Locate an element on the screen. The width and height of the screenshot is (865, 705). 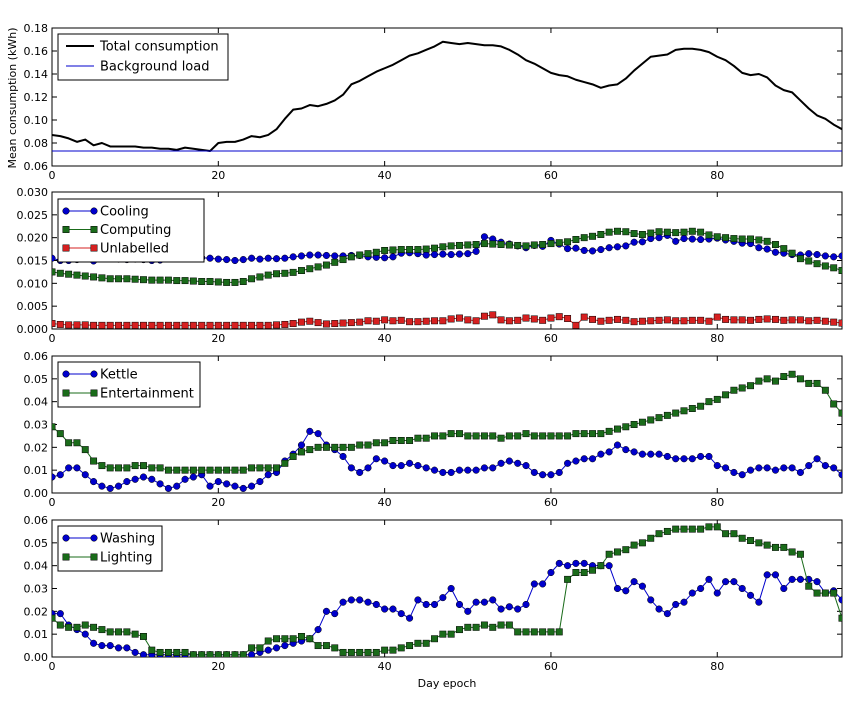
legend-label-entertainment: Entertainment is located at coordinates (147, 394).